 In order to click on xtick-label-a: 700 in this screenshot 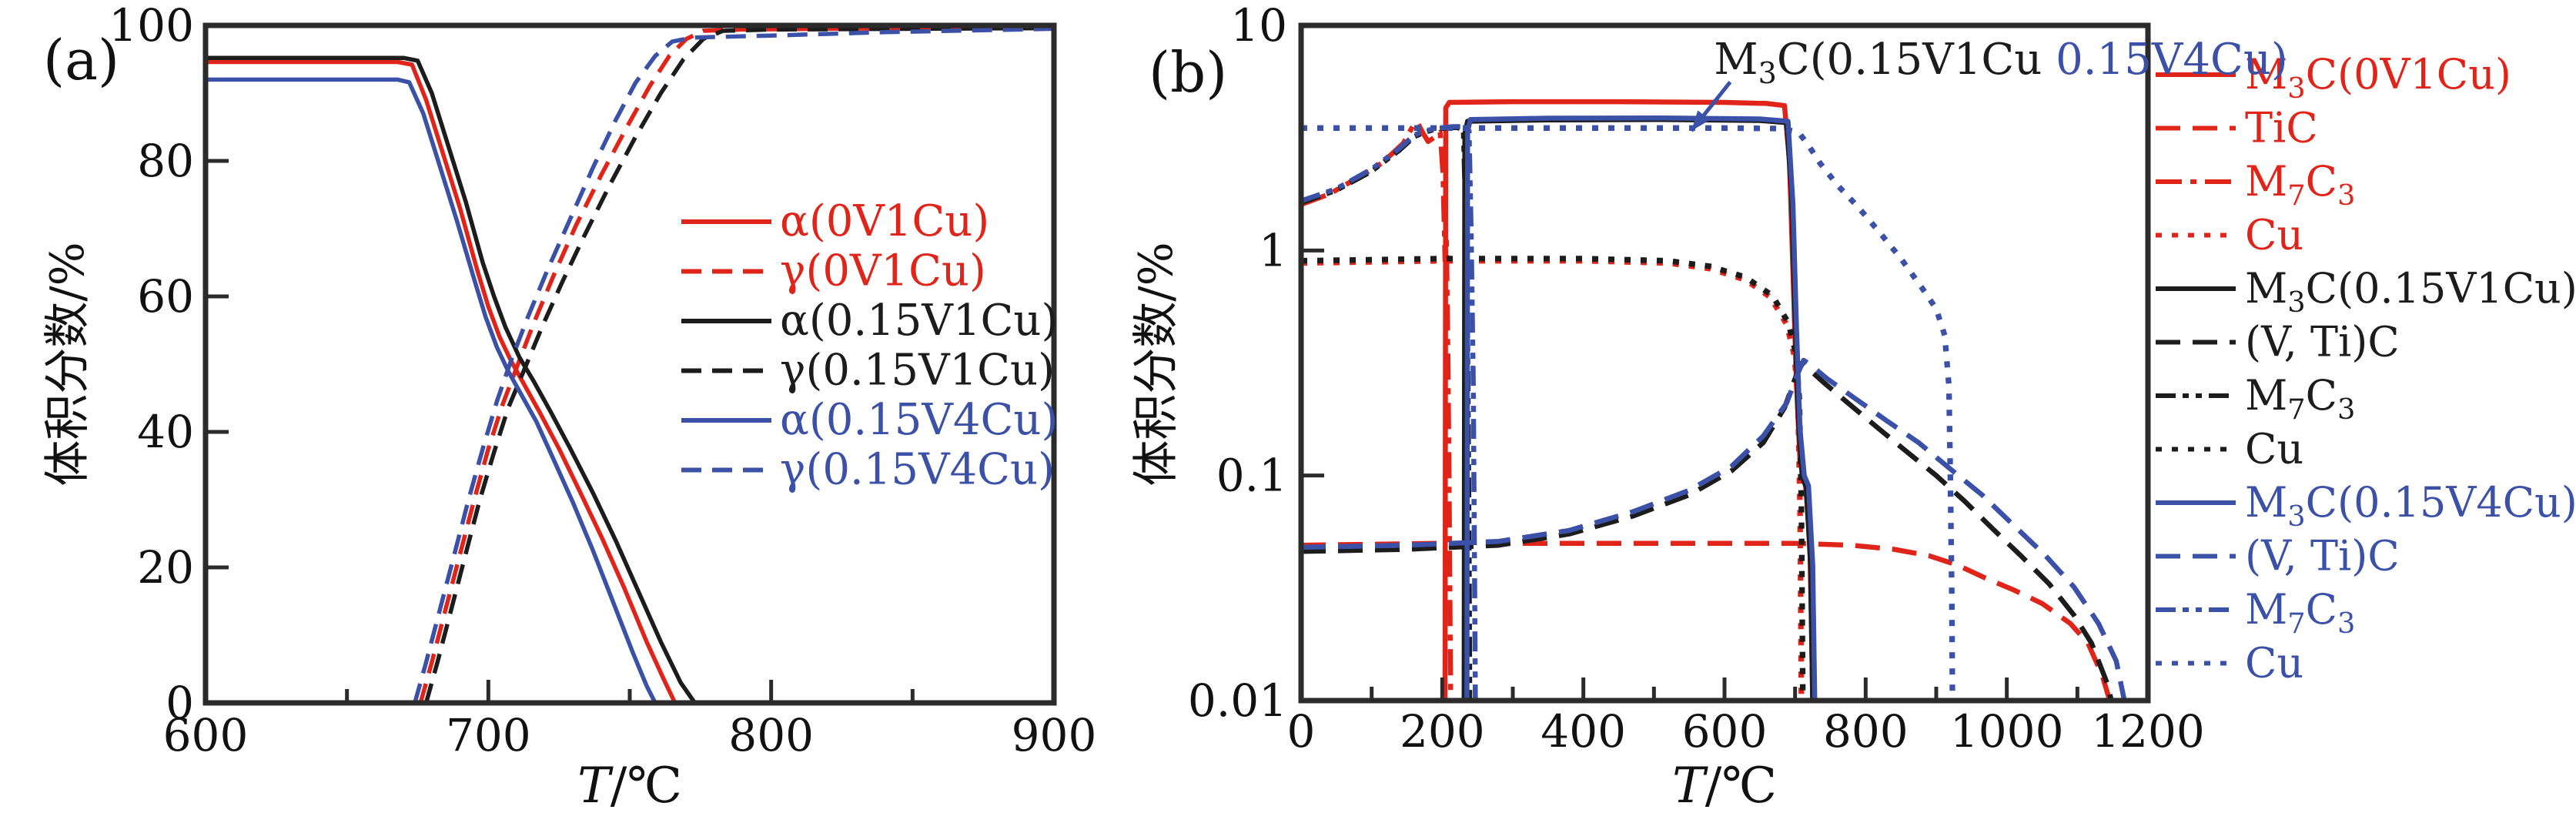, I will do `click(489, 735)`.